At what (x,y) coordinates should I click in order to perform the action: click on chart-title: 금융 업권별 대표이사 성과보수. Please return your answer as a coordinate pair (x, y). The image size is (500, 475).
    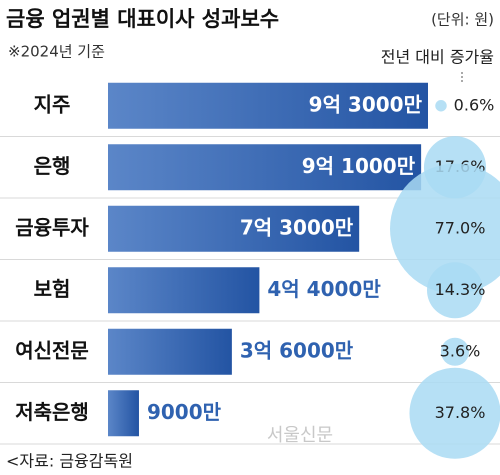
    Looking at the image, I should click on (142, 19).